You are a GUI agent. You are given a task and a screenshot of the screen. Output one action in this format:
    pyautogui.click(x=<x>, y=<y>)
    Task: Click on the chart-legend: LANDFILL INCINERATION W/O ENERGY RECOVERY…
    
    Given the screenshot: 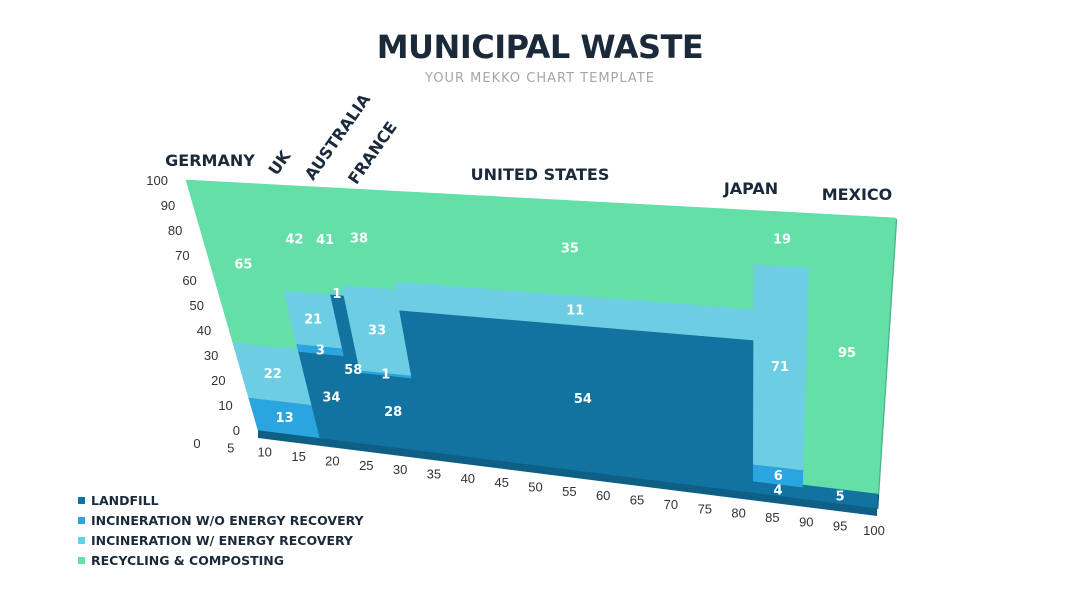 What is the action you would take?
    pyautogui.click(x=221, y=530)
    